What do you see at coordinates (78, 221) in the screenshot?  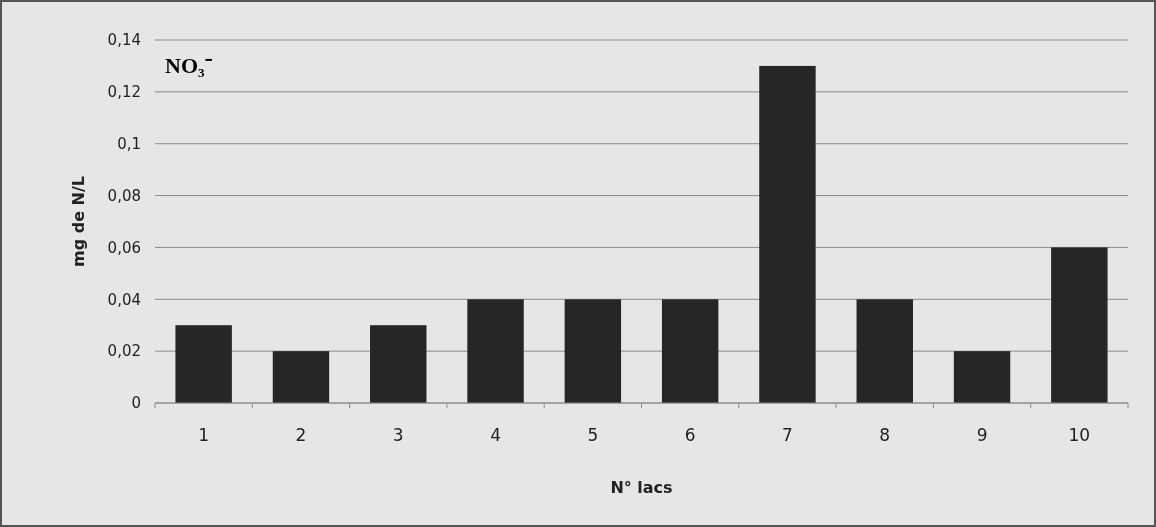 I see `y-axis-title: mg de N/L` at bounding box center [78, 221].